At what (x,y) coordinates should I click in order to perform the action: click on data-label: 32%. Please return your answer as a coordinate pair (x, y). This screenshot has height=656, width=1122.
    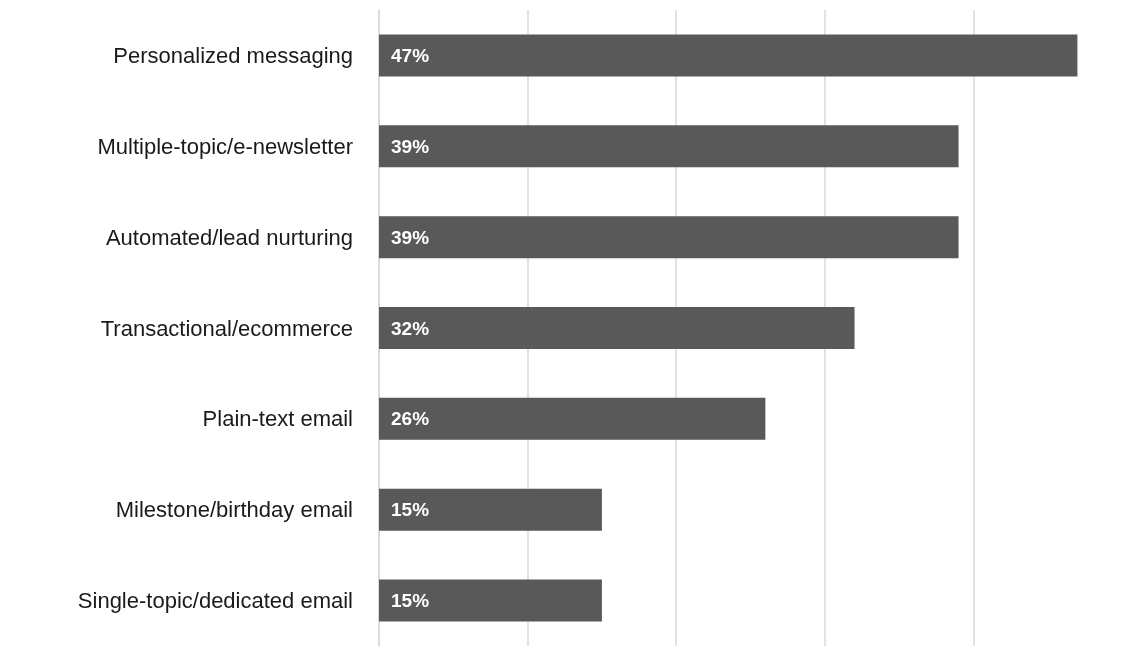
    Looking at the image, I should click on (410, 328).